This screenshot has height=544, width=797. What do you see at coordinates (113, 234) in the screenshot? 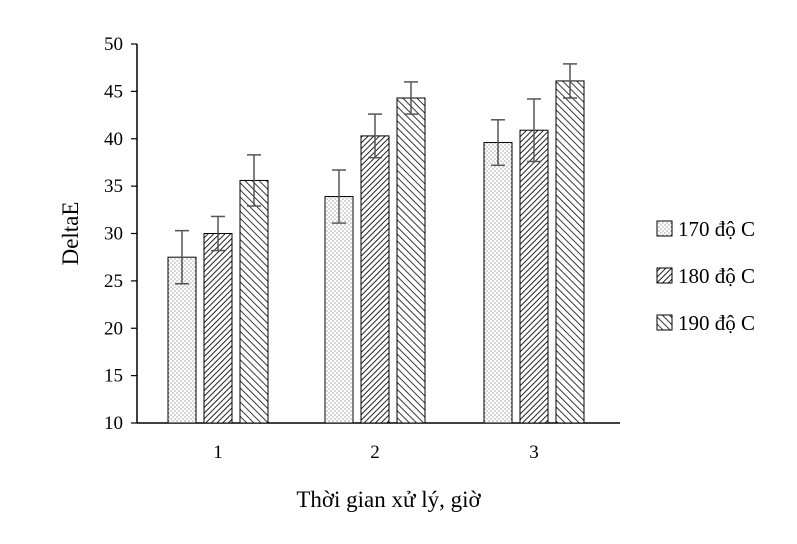
I see `y-tick-label: 30` at bounding box center [113, 234].